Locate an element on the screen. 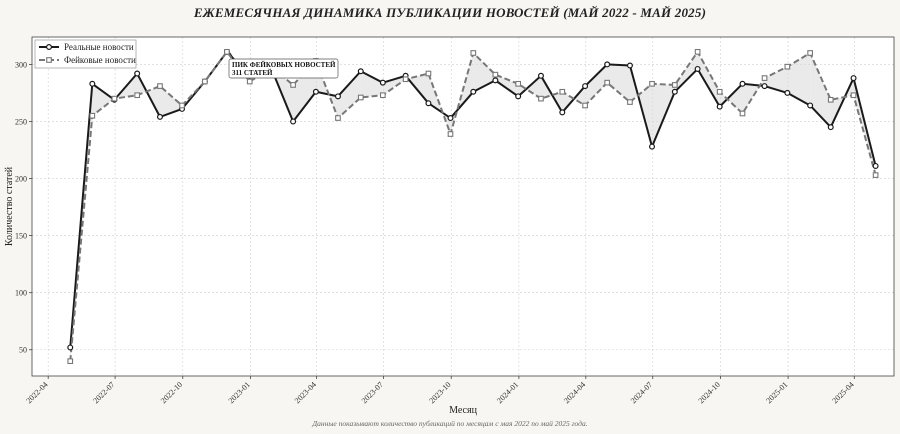 Image resolution: width=900 pixels, height=434 pixels. x-tick-label: 2023-01 is located at coordinates (239, 392).